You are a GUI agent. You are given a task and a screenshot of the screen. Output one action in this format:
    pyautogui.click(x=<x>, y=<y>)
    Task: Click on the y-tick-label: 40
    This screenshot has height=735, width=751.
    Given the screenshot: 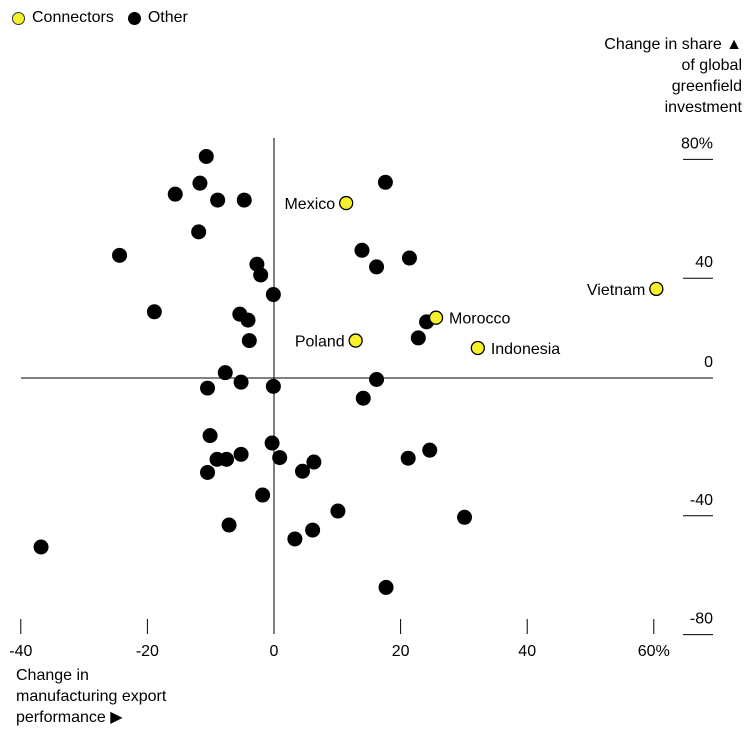 What is the action you would take?
    pyautogui.click(x=704, y=262)
    